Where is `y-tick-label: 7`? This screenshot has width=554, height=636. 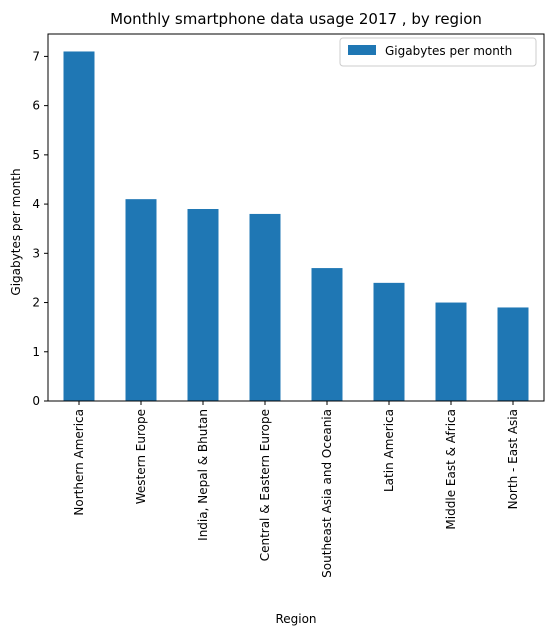 y-tick-label: 7 is located at coordinates (36, 56).